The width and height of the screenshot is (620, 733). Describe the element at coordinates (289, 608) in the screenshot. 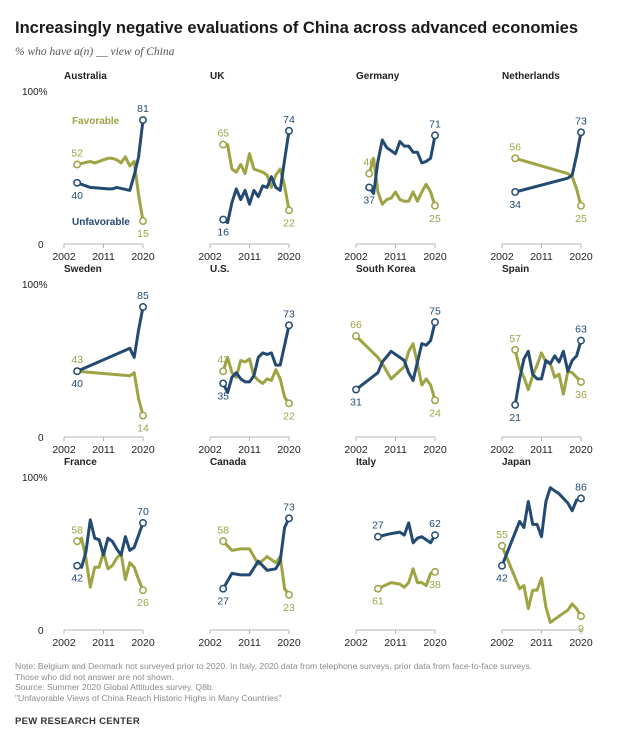

I see `favorable-end-label: 23` at that location.